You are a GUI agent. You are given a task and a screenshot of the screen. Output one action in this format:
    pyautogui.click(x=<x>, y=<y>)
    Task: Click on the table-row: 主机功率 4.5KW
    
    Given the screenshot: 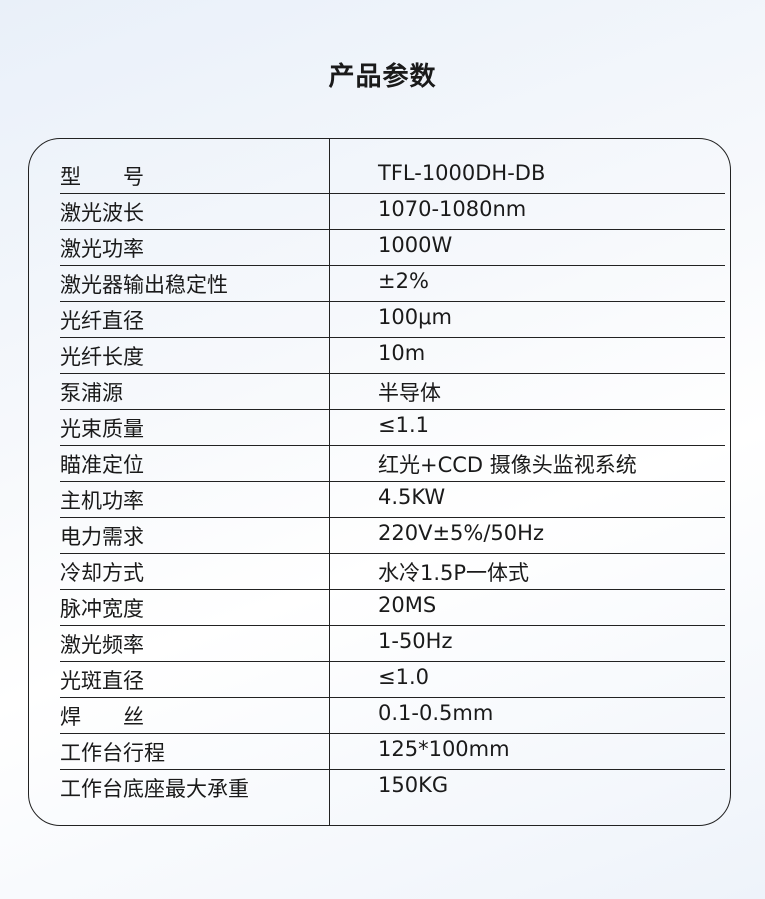 What is the action you would take?
    pyautogui.click(x=392, y=500)
    